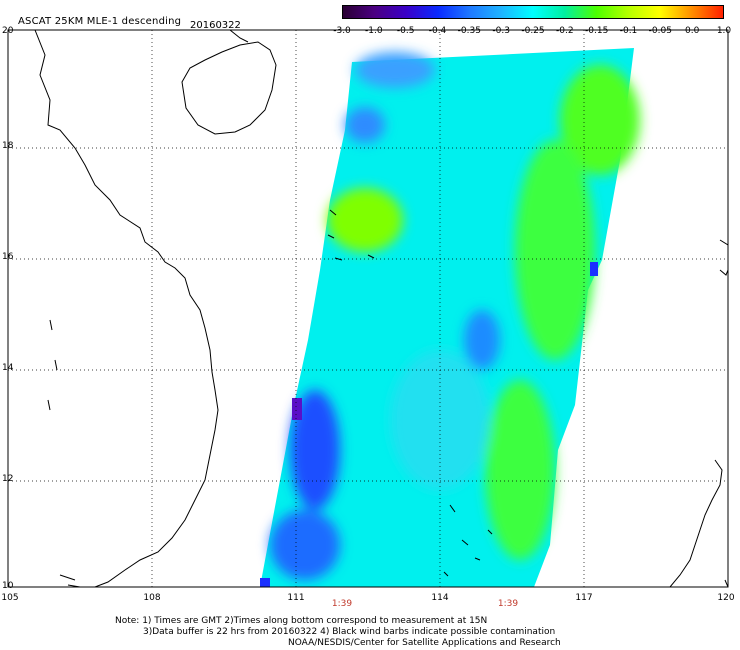  I want to click on colorbar-label: -0.25, so click(533, 31).